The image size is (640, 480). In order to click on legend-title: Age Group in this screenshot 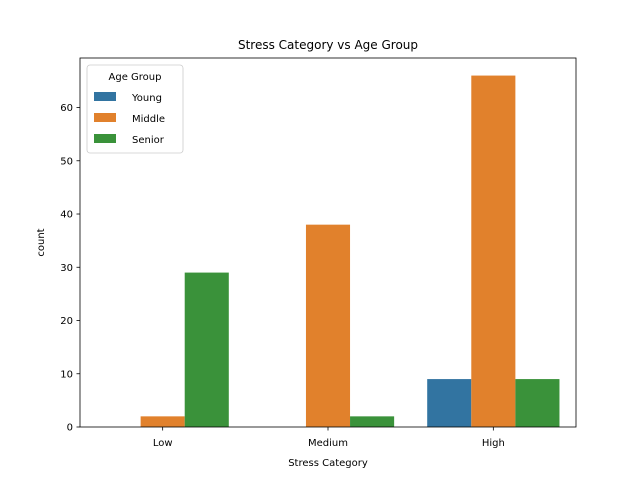, I will do `click(135, 77)`.